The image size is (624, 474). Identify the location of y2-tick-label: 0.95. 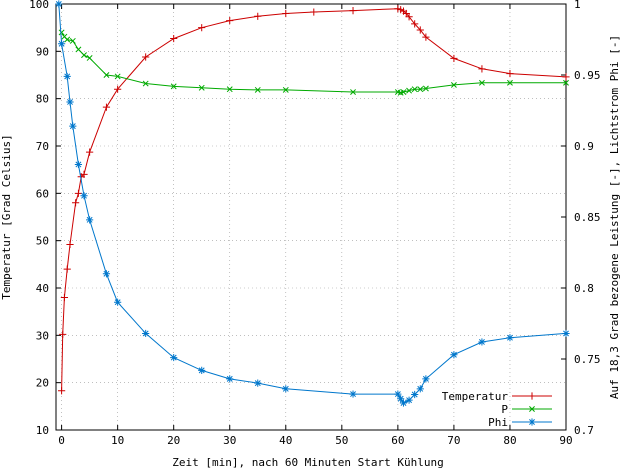
(587, 75).